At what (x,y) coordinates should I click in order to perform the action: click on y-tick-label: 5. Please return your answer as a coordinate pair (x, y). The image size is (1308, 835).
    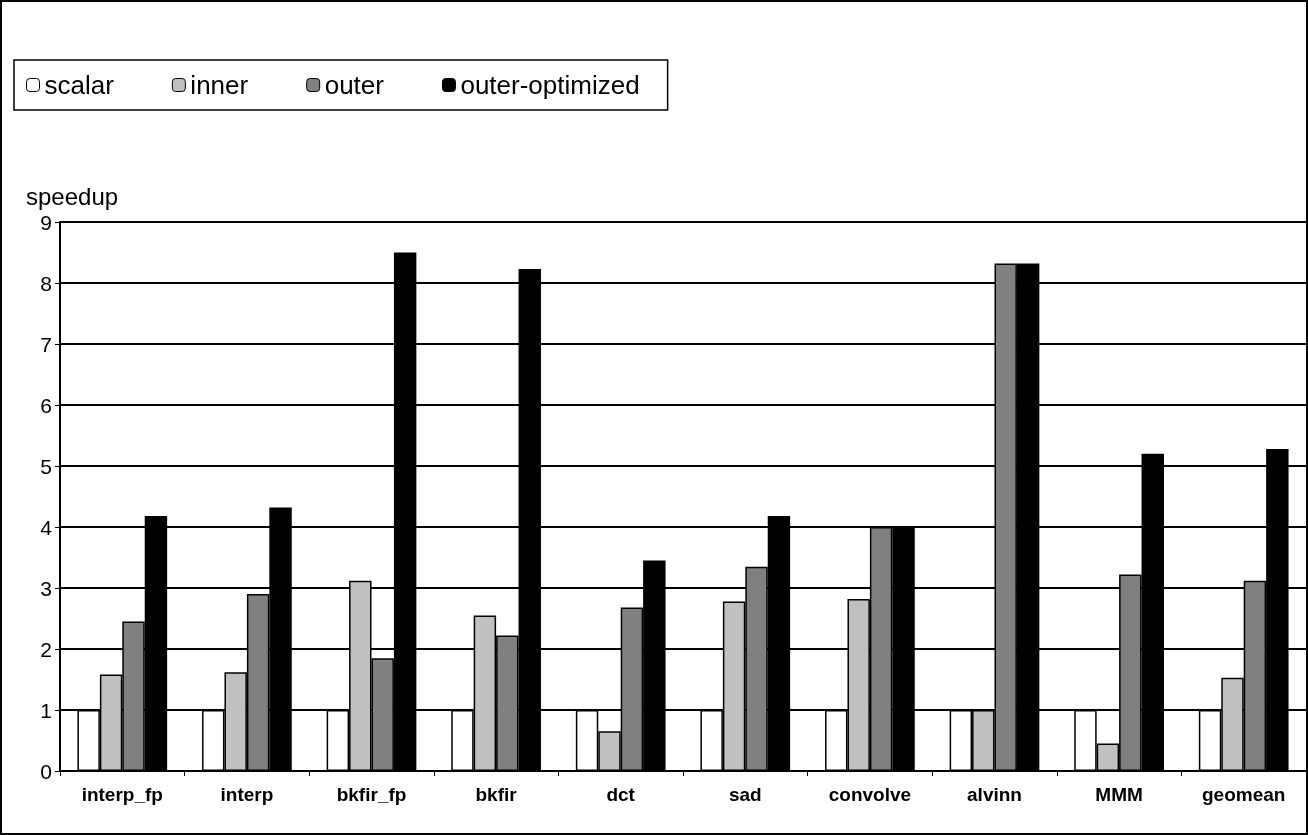
    Looking at the image, I should click on (46, 466).